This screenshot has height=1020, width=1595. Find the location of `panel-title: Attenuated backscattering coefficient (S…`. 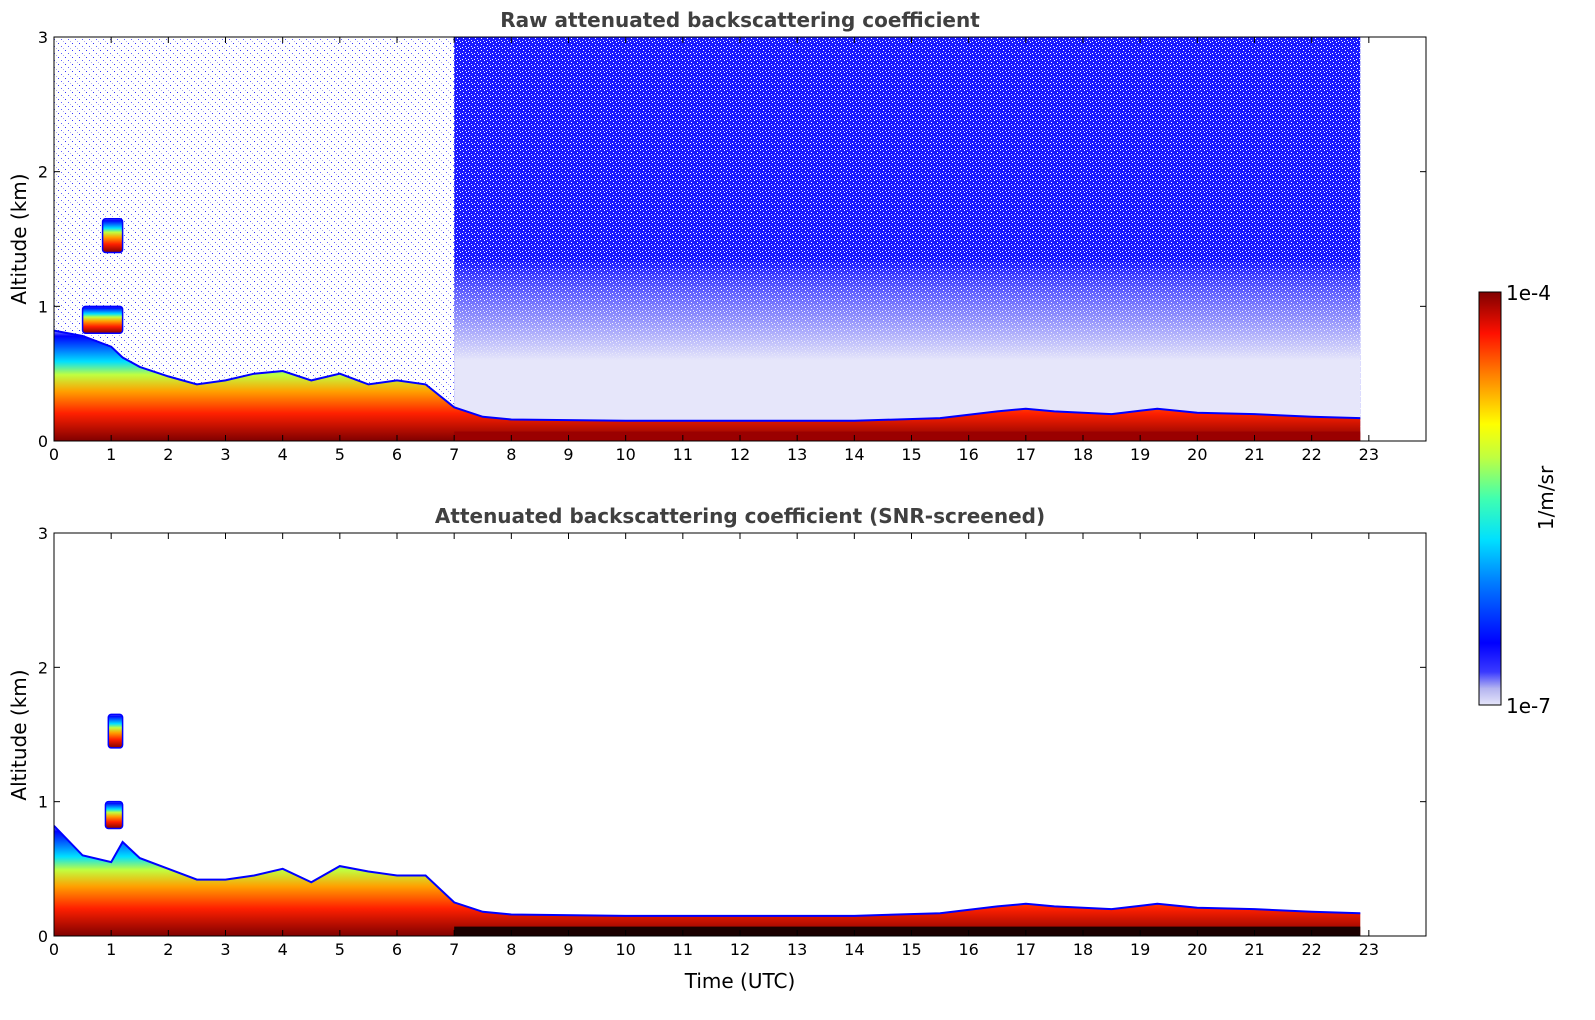

panel-title: Attenuated backscattering coefficient (S… is located at coordinates (740, 516).